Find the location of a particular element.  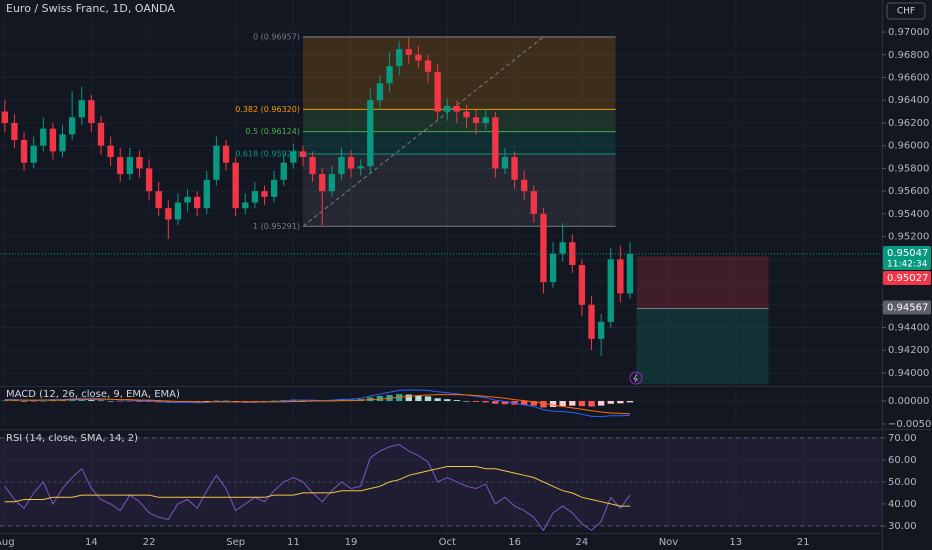

rsi-title: RSI (14, close, SMA, 14, 2) is located at coordinates (72, 438).